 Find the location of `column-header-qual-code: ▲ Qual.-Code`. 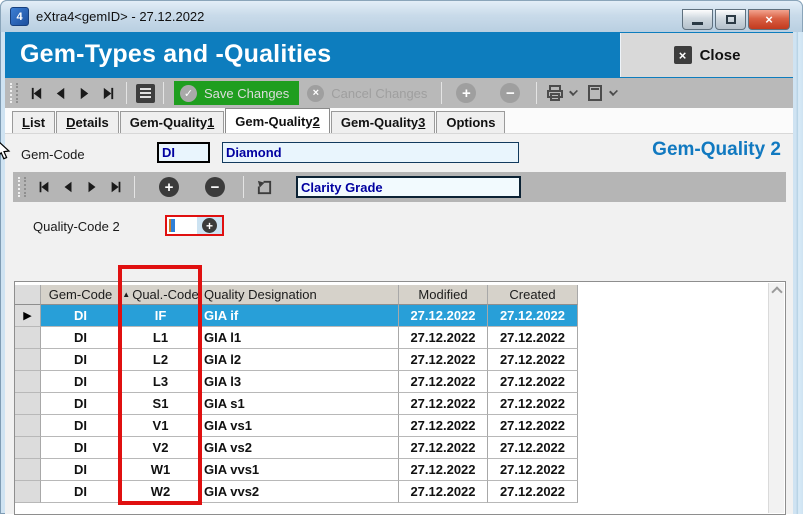

column-header-qual-code: ▲ Qual.-Code is located at coordinates (161, 295).